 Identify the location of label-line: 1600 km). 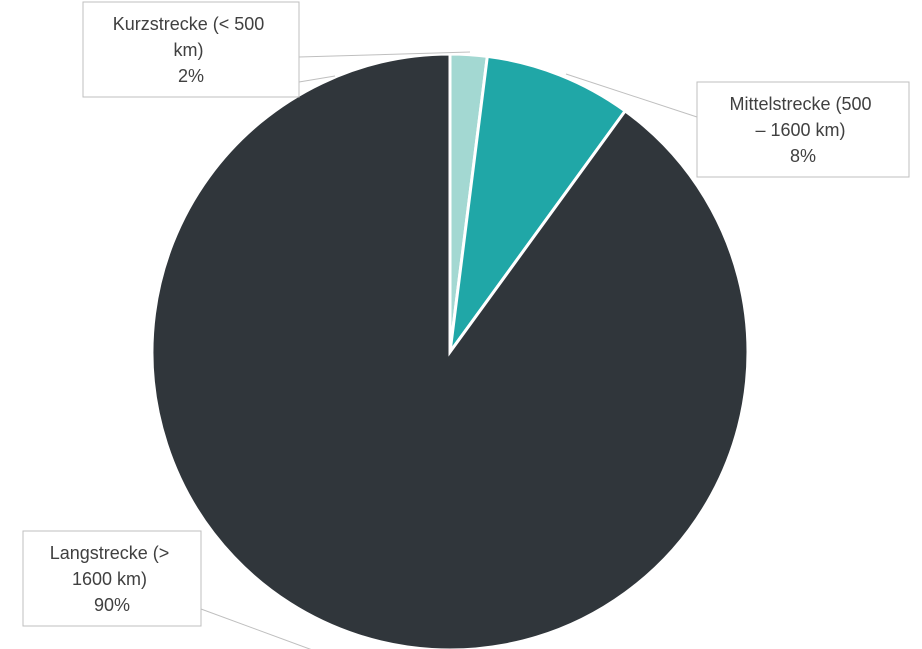
(109, 579).